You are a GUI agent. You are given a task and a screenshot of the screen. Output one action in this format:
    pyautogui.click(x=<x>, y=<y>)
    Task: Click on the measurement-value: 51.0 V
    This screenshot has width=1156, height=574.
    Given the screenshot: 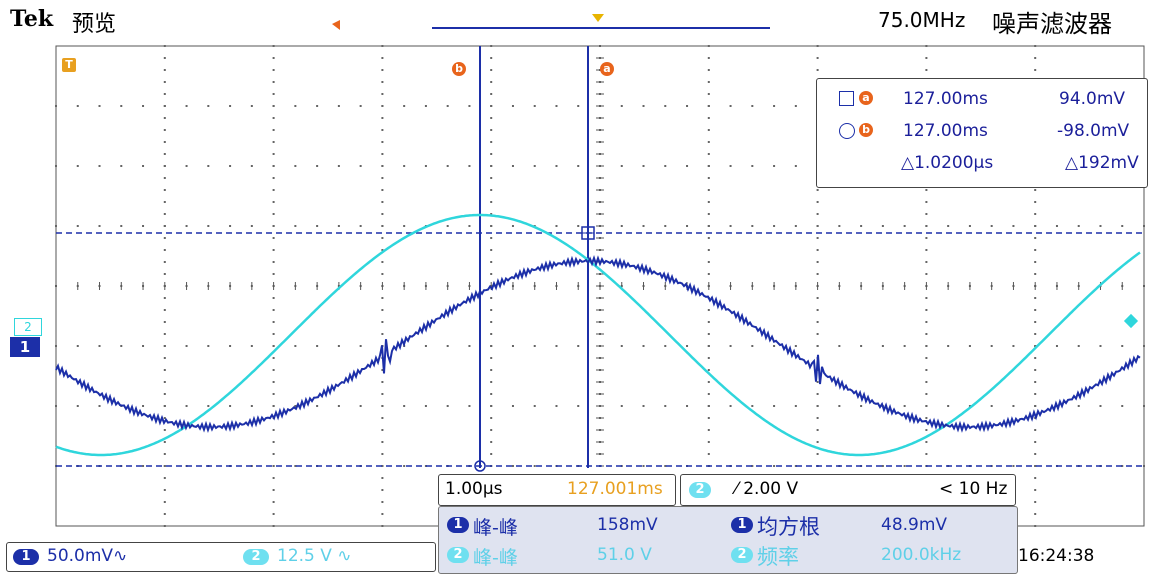 What is the action you would take?
    pyautogui.click(x=624, y=555)
    